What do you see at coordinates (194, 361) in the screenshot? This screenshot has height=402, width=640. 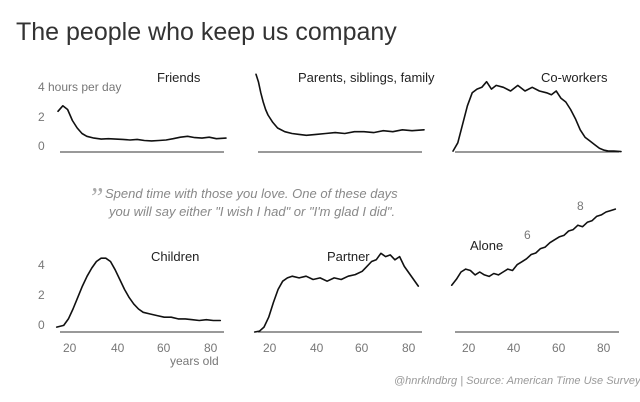 I see `x-axis-label: years old` at bounding box center [194, 361].